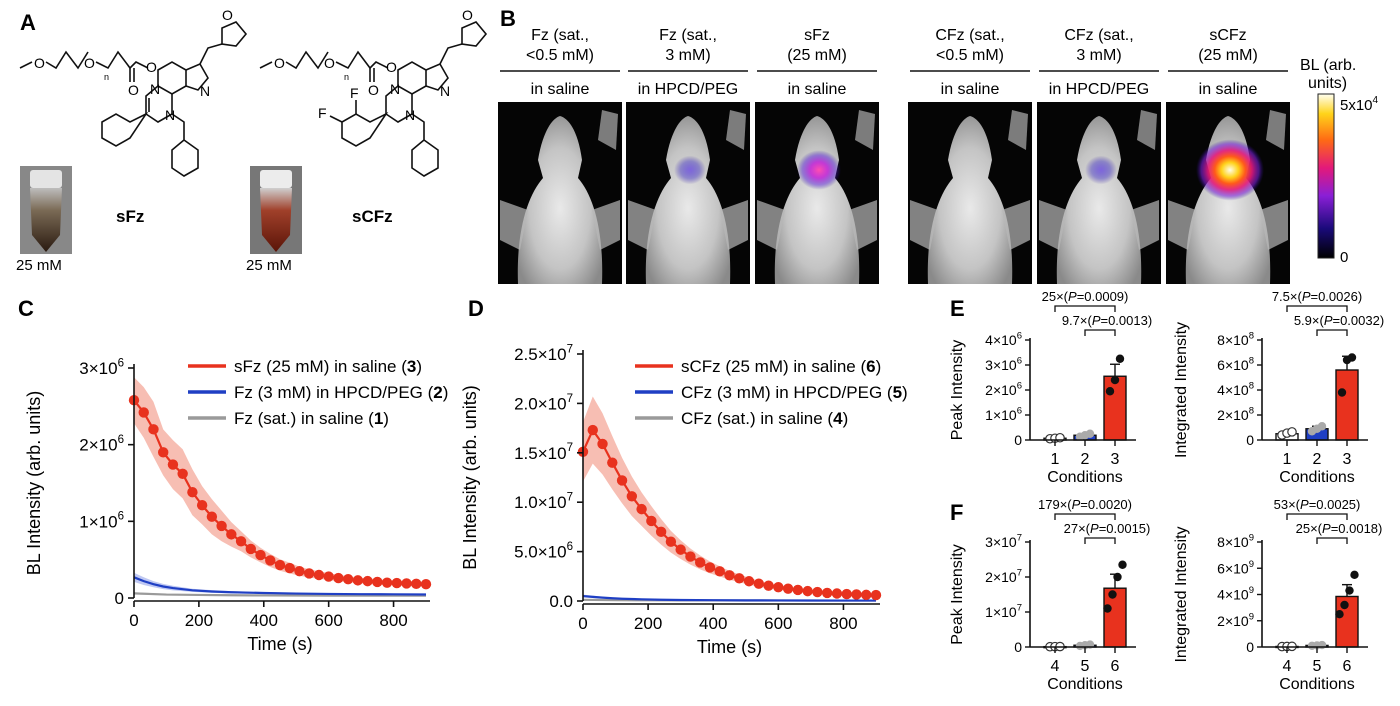 The image size is (1400, 706). I want to click on mouse-title-line2: (25 mM), so click(1228, 55).